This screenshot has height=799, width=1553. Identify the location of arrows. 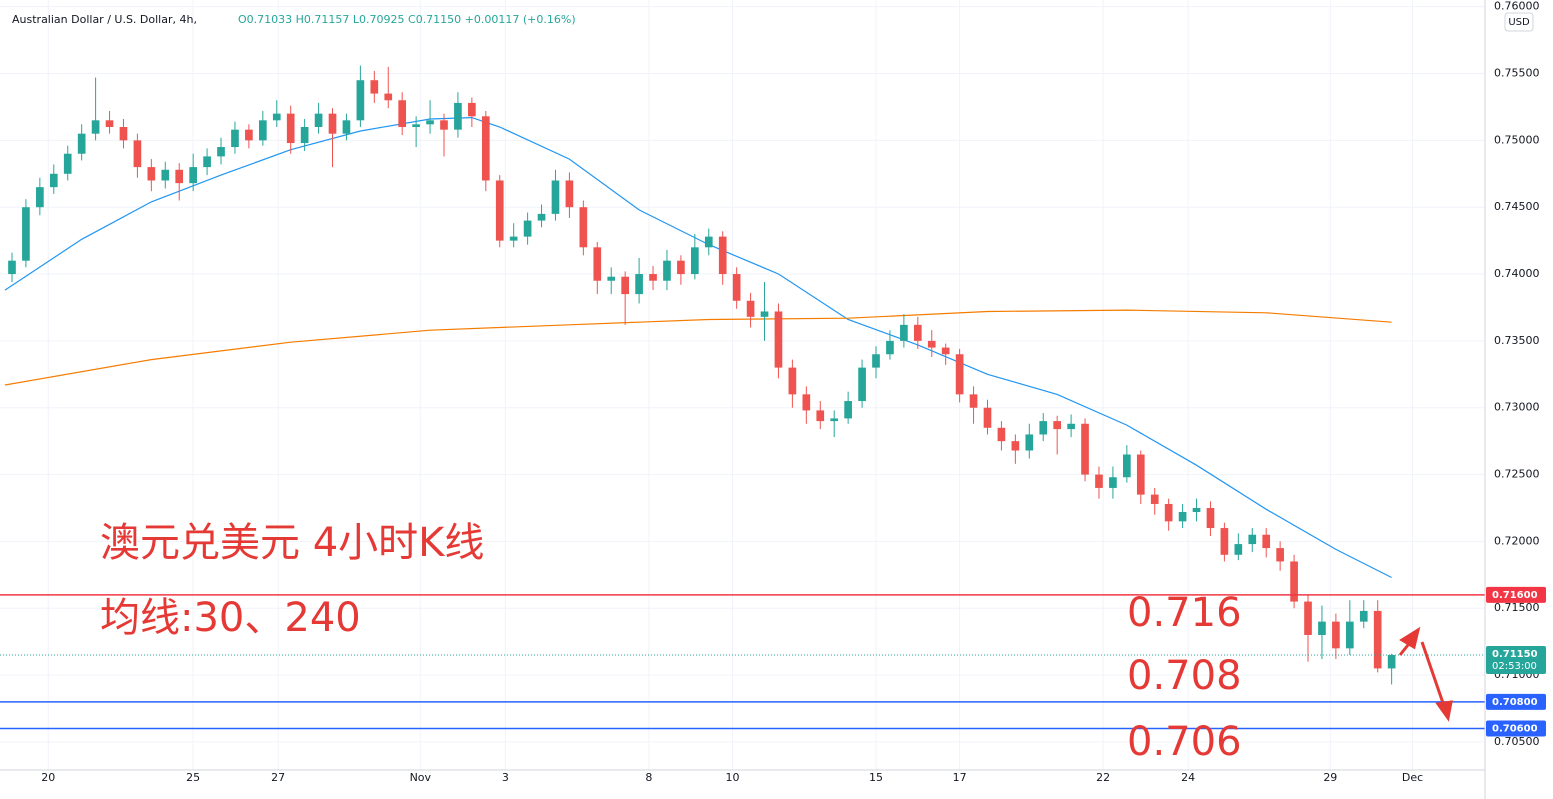
(1425, 674).